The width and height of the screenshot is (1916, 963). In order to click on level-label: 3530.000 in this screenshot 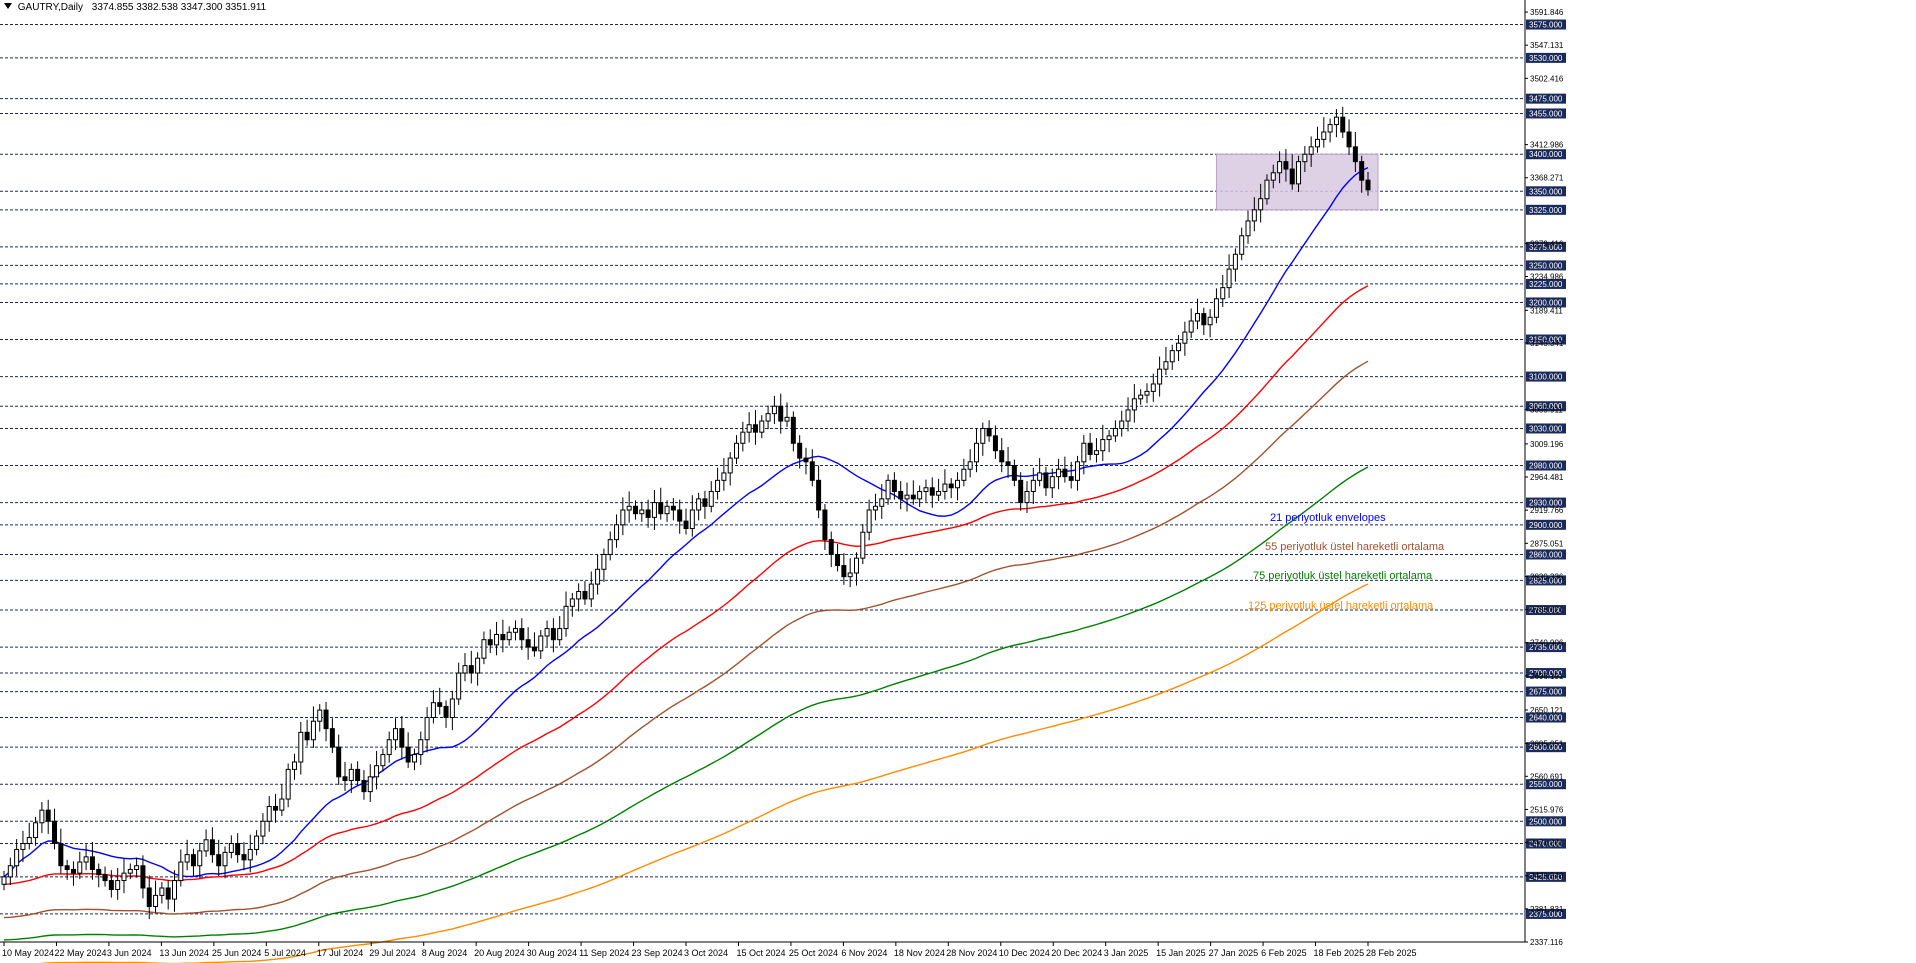, I will do `click(1546, 58)`.